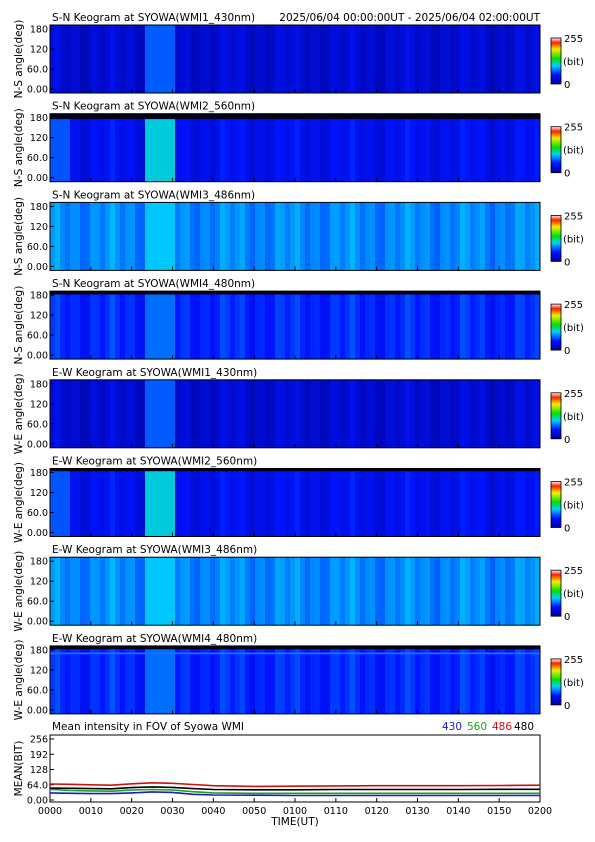 The height and width of the screenshot is (842, 595). I want to click on panel-title: E-W Keogram at SYOWA(WMI3_486nm), so click(154, 550).